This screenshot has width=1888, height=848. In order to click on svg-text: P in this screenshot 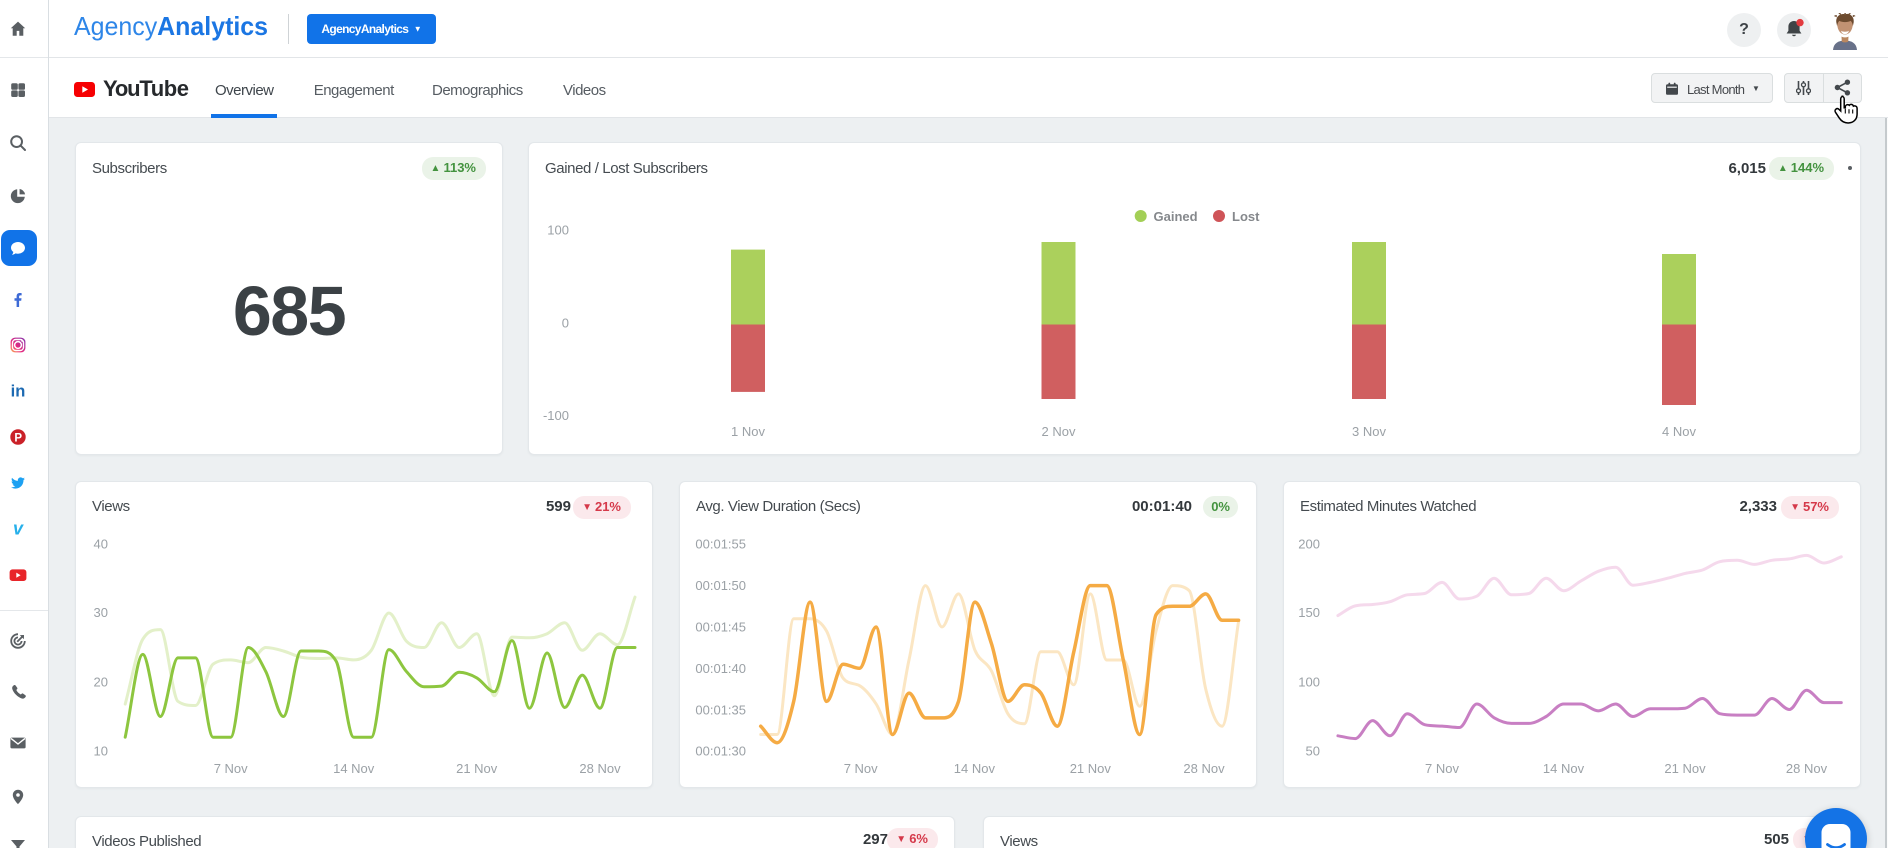, I will do `click(18, 439)`.